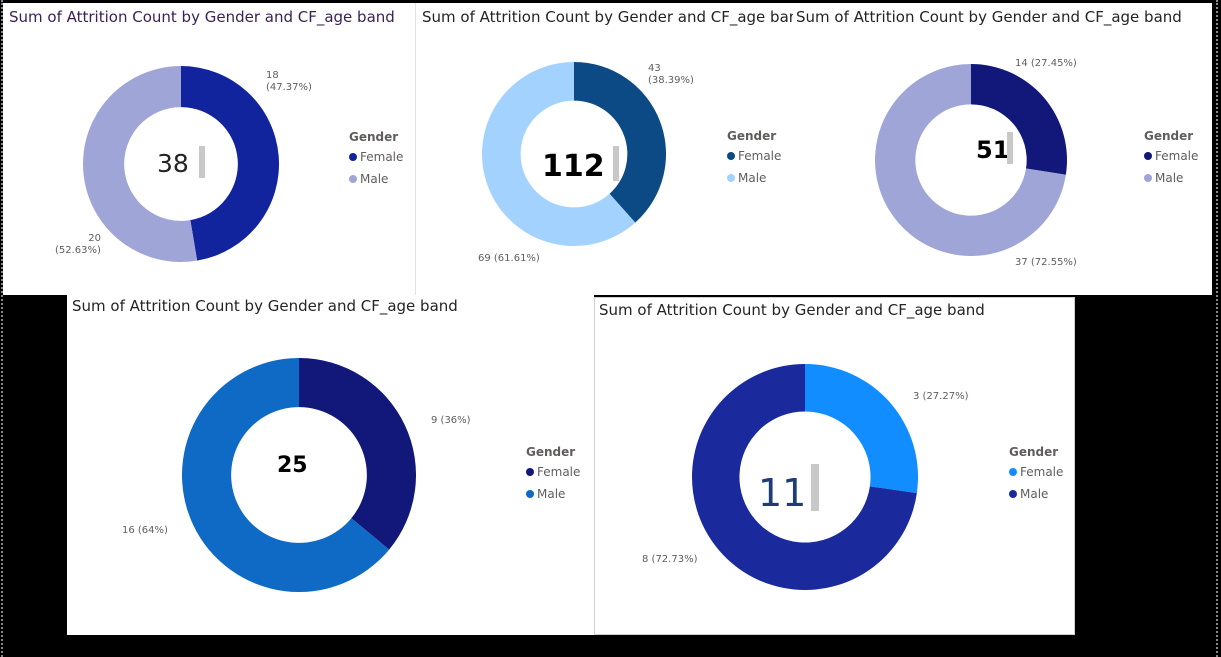 The width and height of the screenshot is (1221, 657). What do you see at coordinates (145, 530) in the screenshot?
I see `data-label-male: 16 (64%)` at bounding box center [145, 530].